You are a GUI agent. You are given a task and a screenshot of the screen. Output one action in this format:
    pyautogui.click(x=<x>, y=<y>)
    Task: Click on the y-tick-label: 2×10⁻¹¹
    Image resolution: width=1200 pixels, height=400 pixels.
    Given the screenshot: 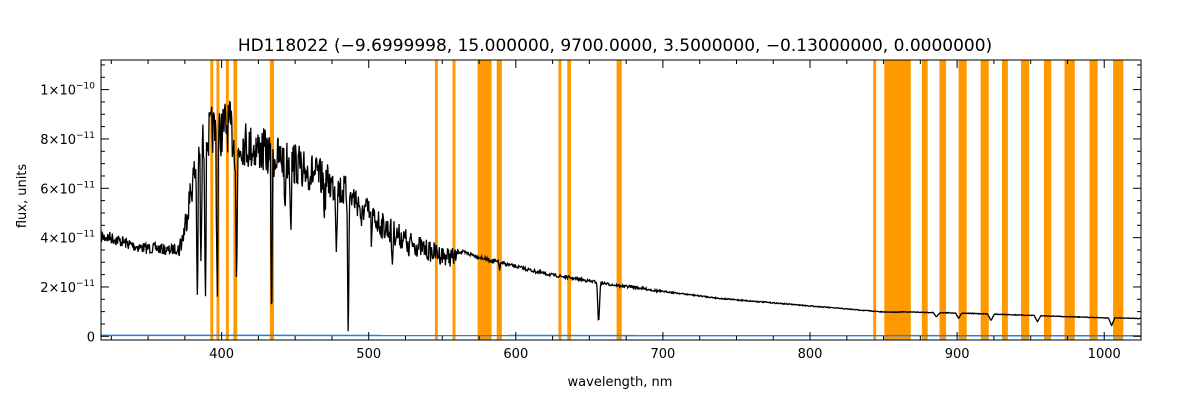 What is the action you would take?
    pyautogui.click(x=67, y=287)
    